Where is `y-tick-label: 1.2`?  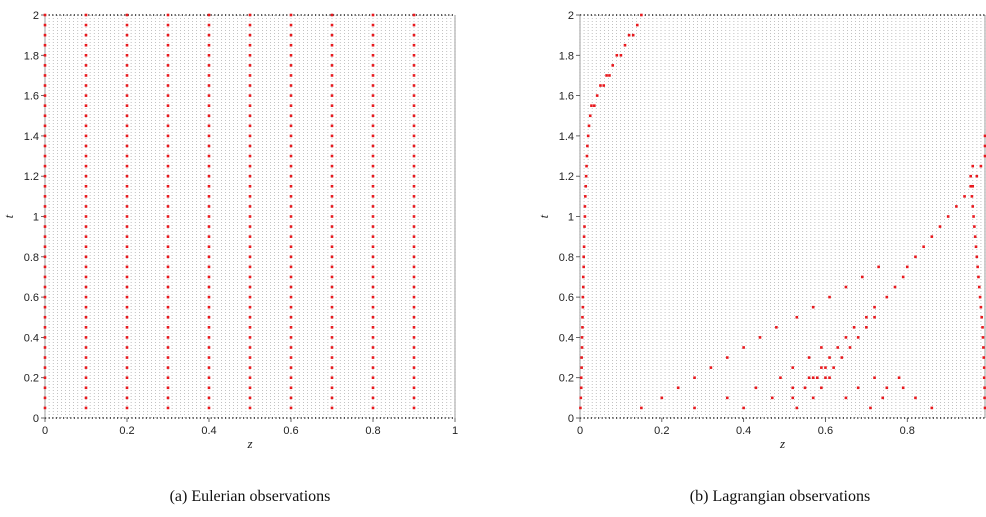
y-tick-label: 1.2 is located at coordinates (31, 177).